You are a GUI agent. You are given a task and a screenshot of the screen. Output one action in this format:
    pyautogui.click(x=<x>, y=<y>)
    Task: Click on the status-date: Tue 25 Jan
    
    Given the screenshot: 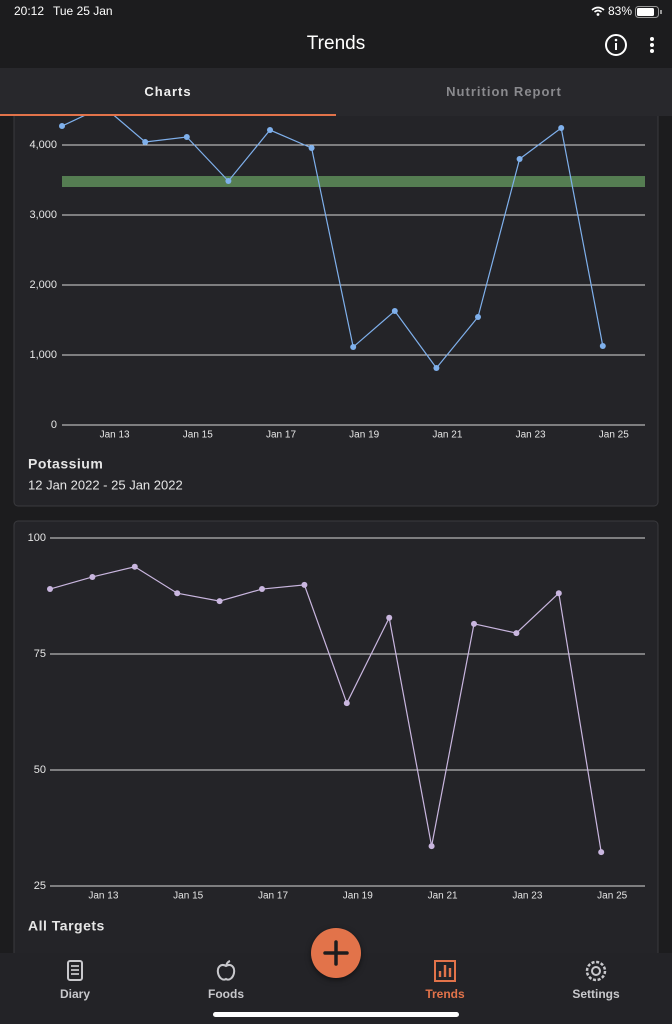 What is the action you would take?
    pyautogui.click(x=83, y=11)
    